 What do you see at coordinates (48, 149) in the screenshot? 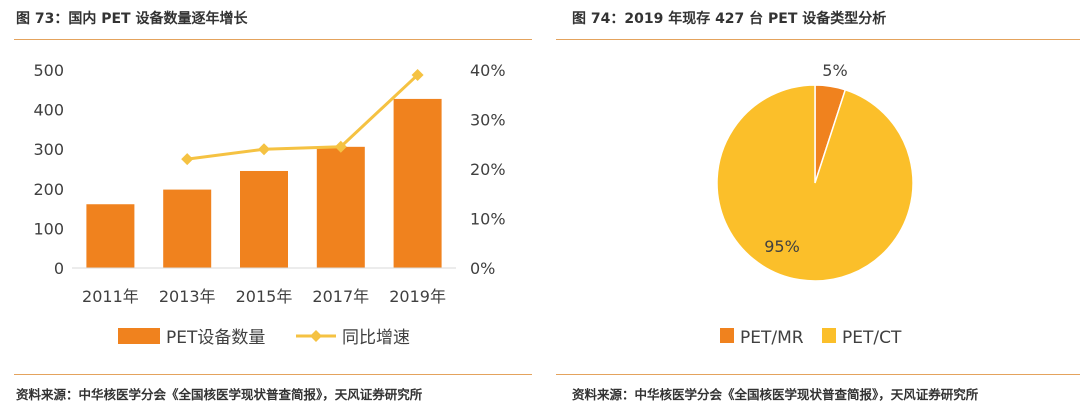
I see `left-axis-tick-label: 300` at bounding box center [48, 149].